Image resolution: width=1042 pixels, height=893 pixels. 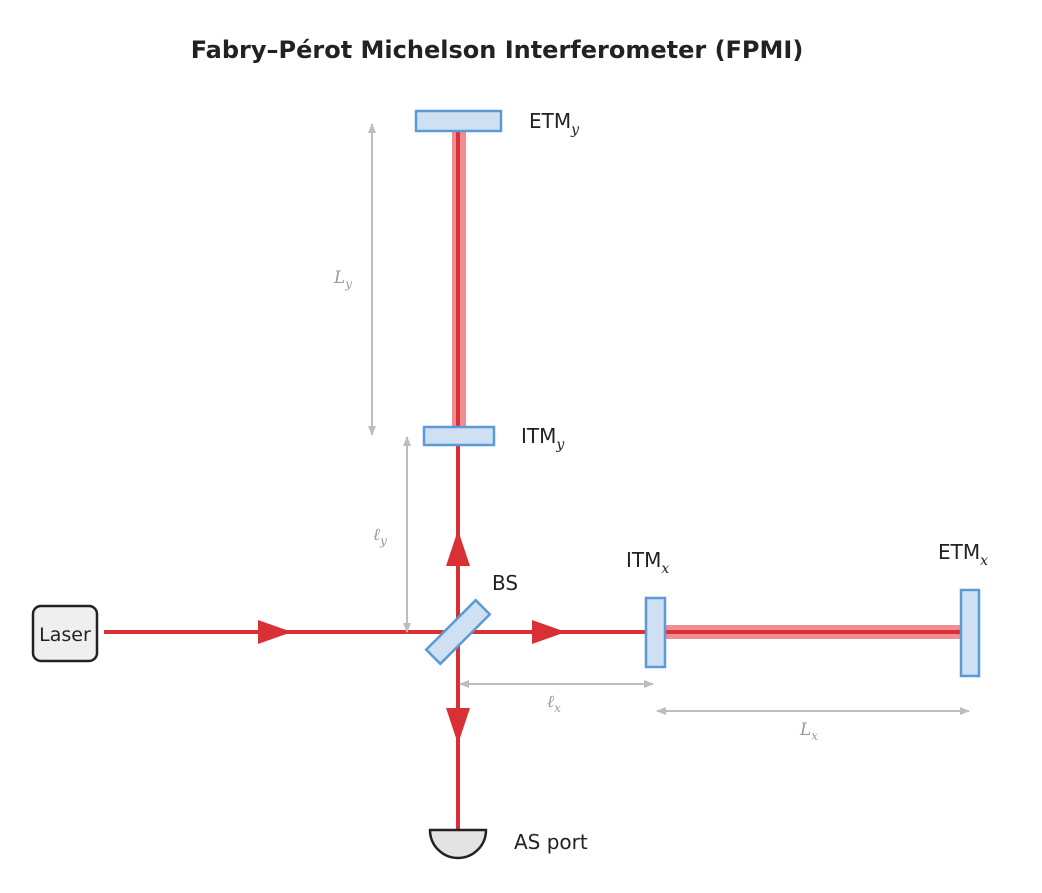 I want to click on arrow-up-icon, so click(x=458, y=548).